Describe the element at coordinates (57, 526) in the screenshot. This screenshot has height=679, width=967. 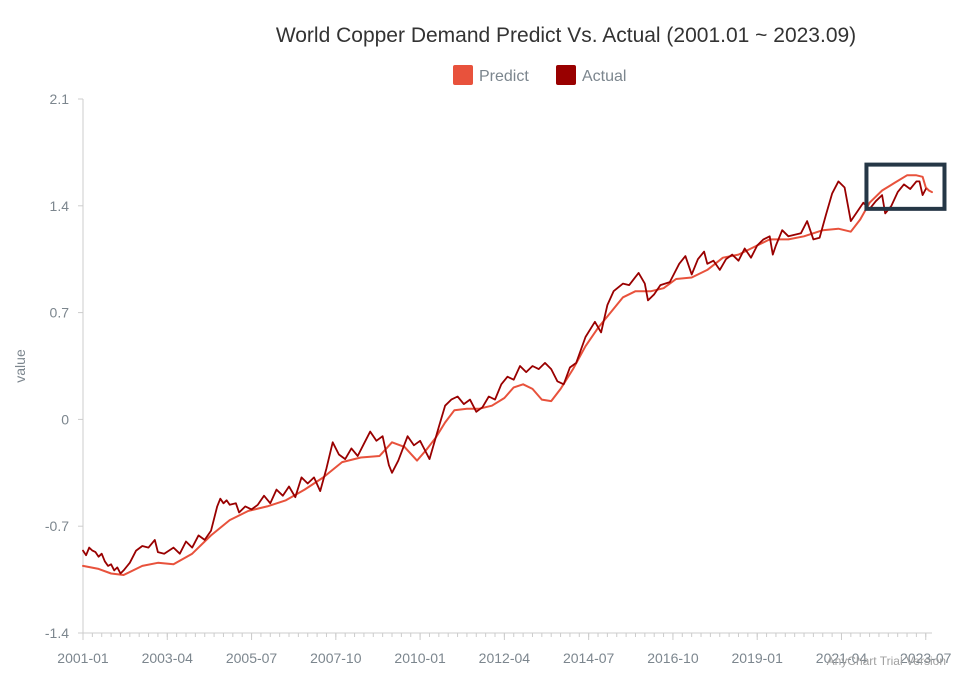
I see `y-tick-label: -0.7` at that location.